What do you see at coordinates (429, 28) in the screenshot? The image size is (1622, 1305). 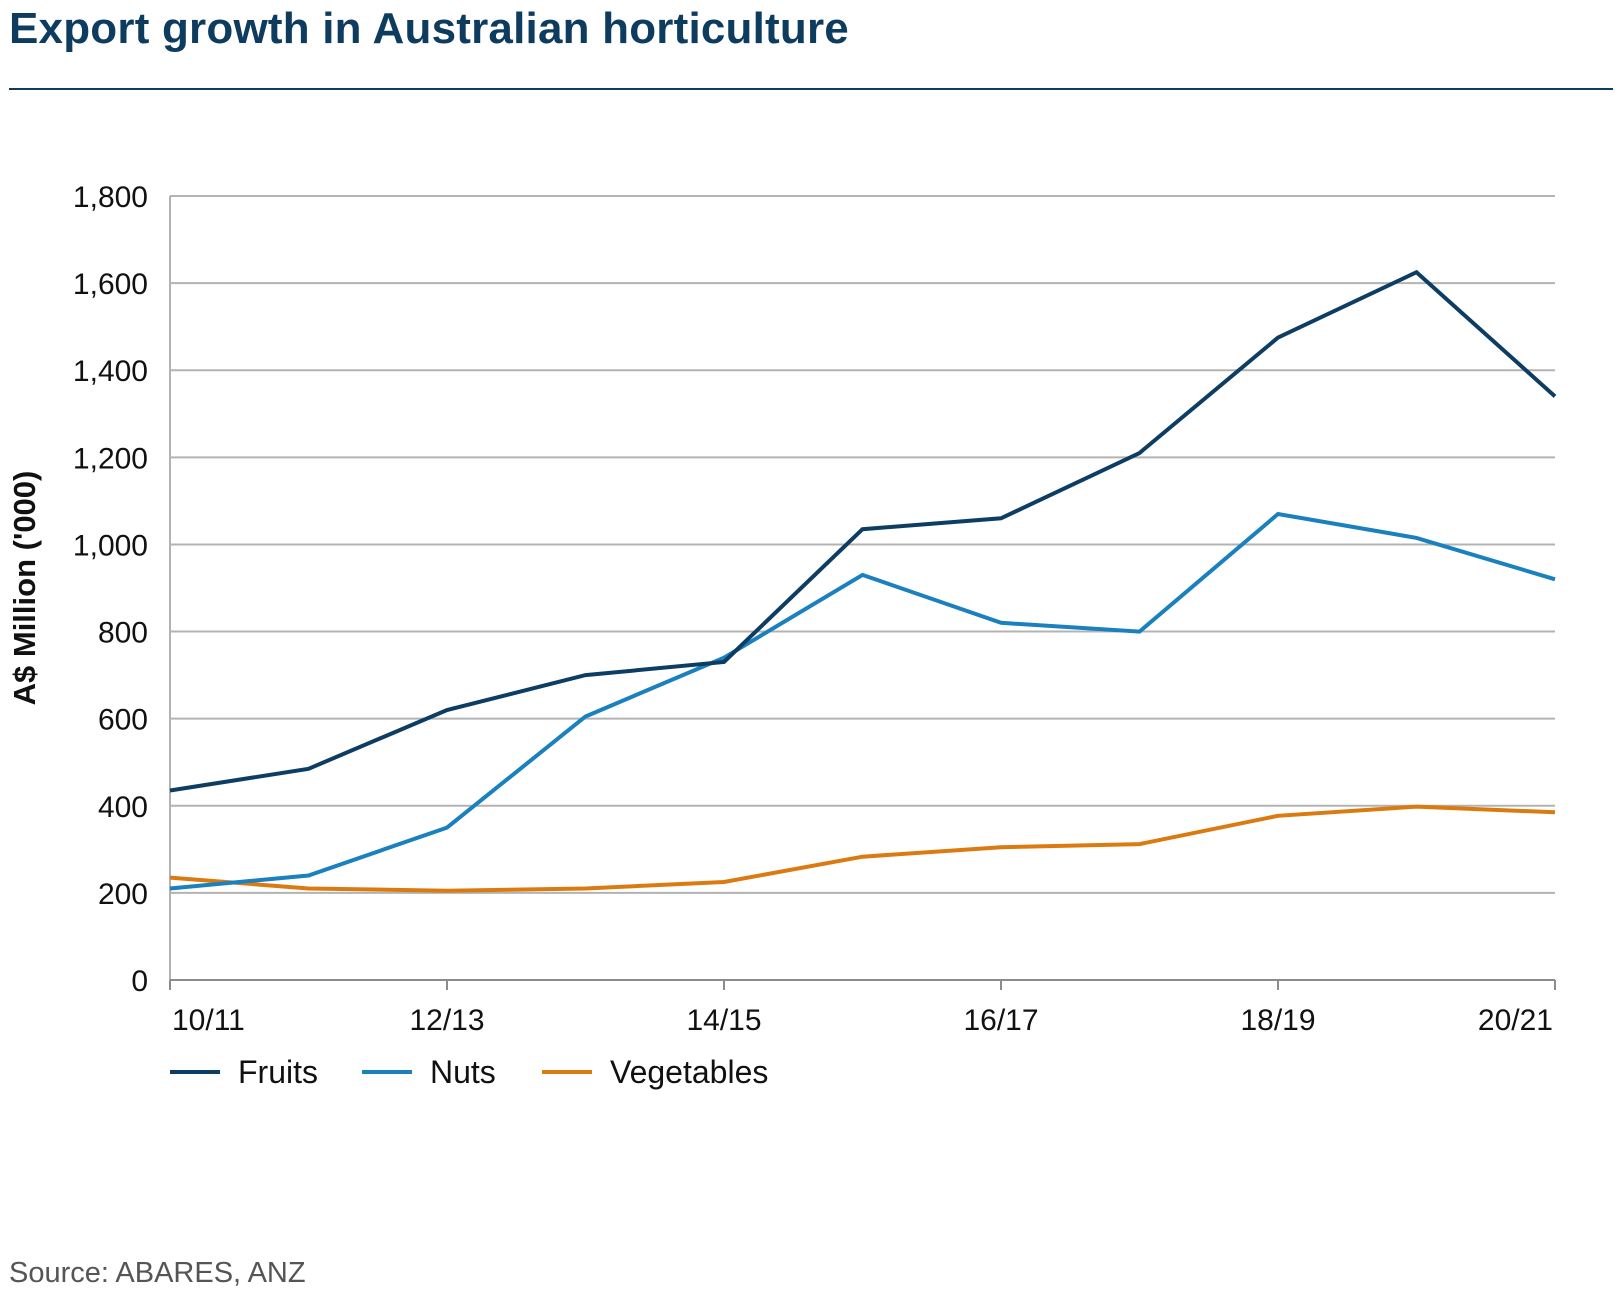 I see `chart-title: Export growth in Australian horticulture` at bounding box center [429, 28].